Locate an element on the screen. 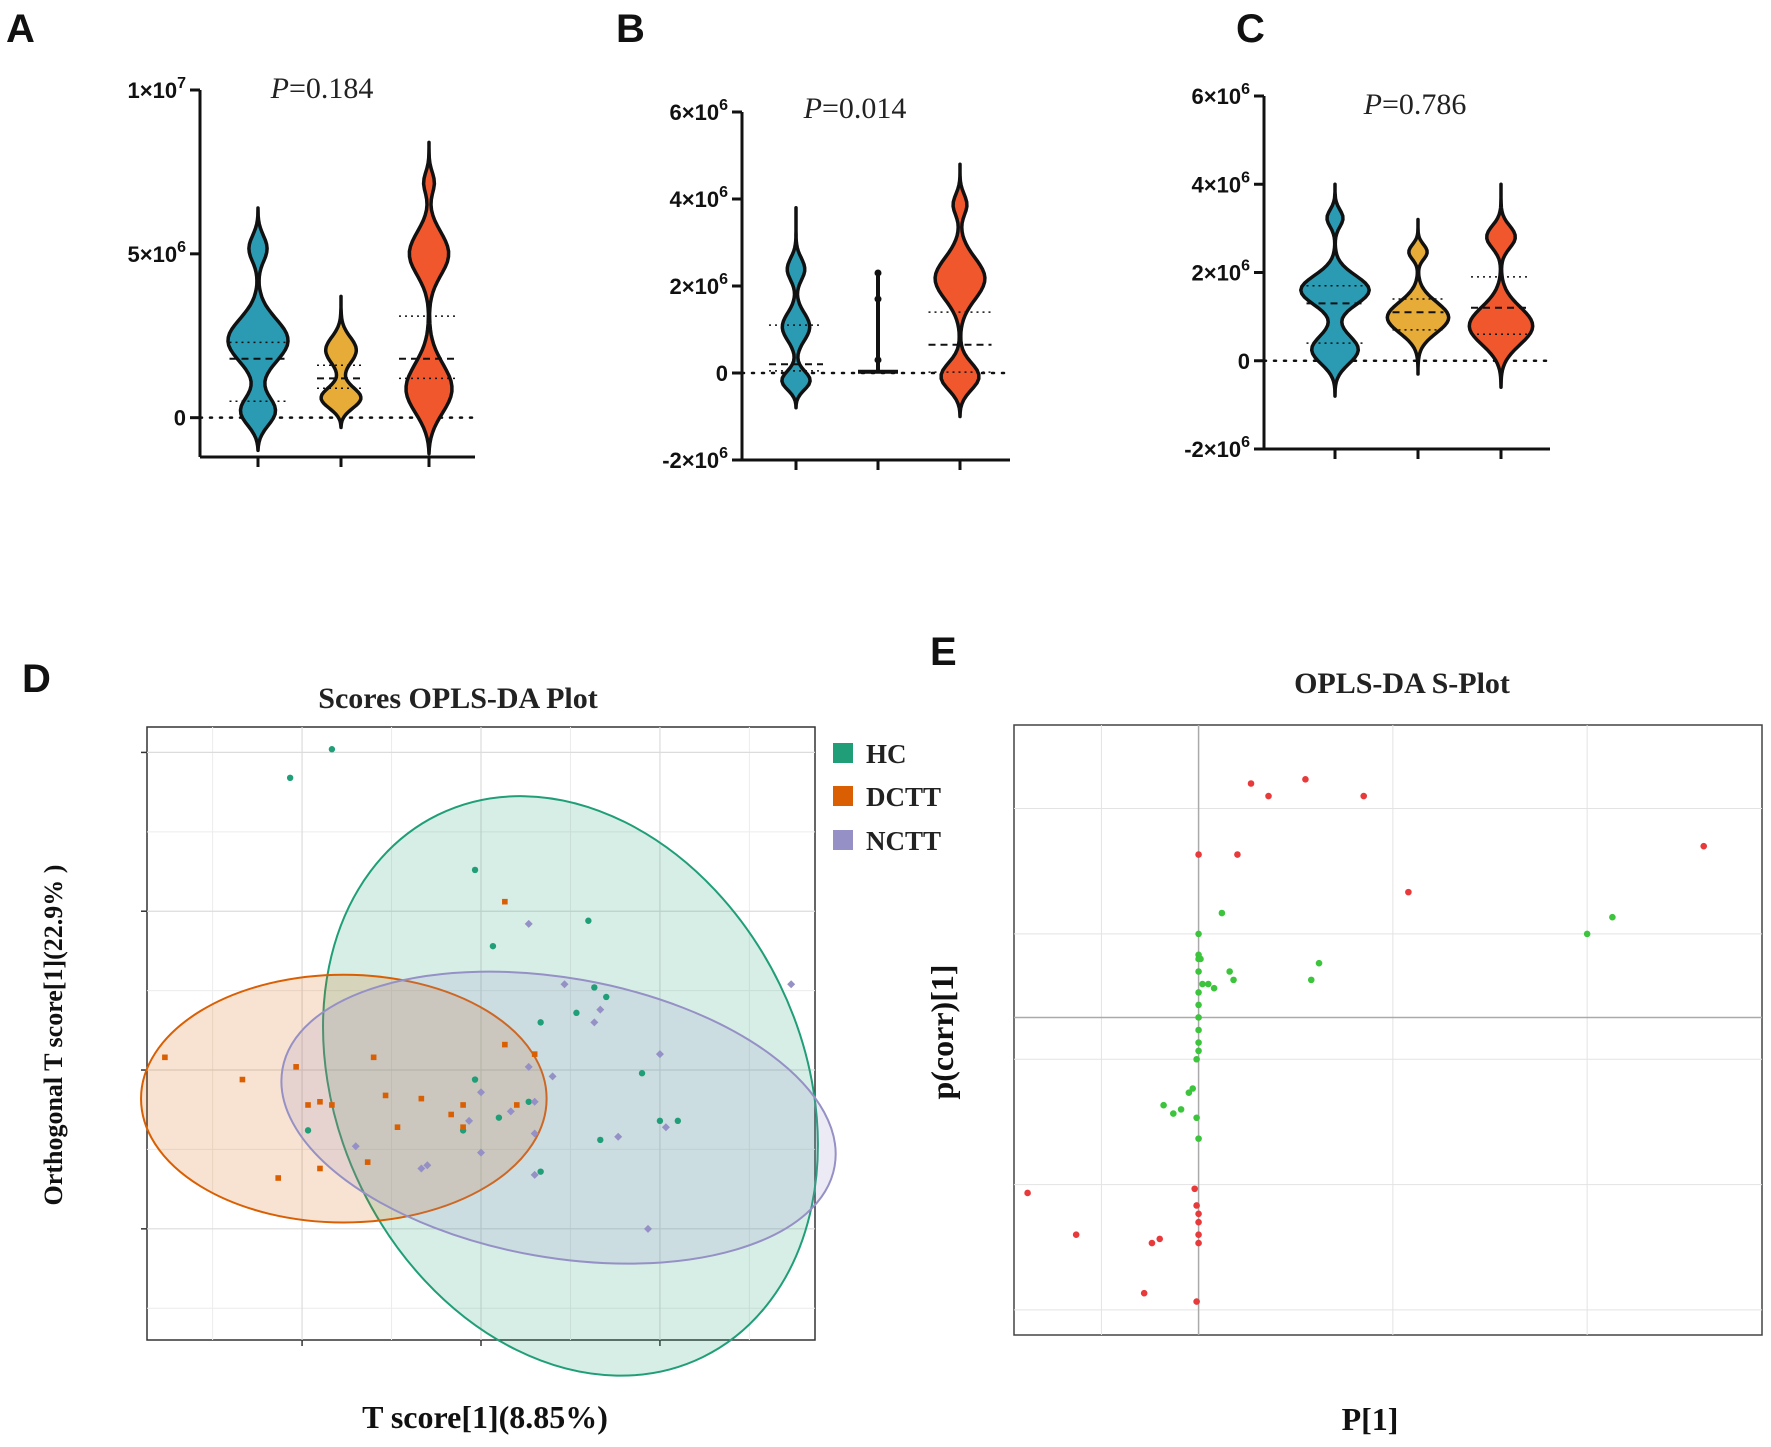 The width and height of the screenshot is (1771, 1447). p-value-label: P=0.184 is located at coordinates (322, 88).